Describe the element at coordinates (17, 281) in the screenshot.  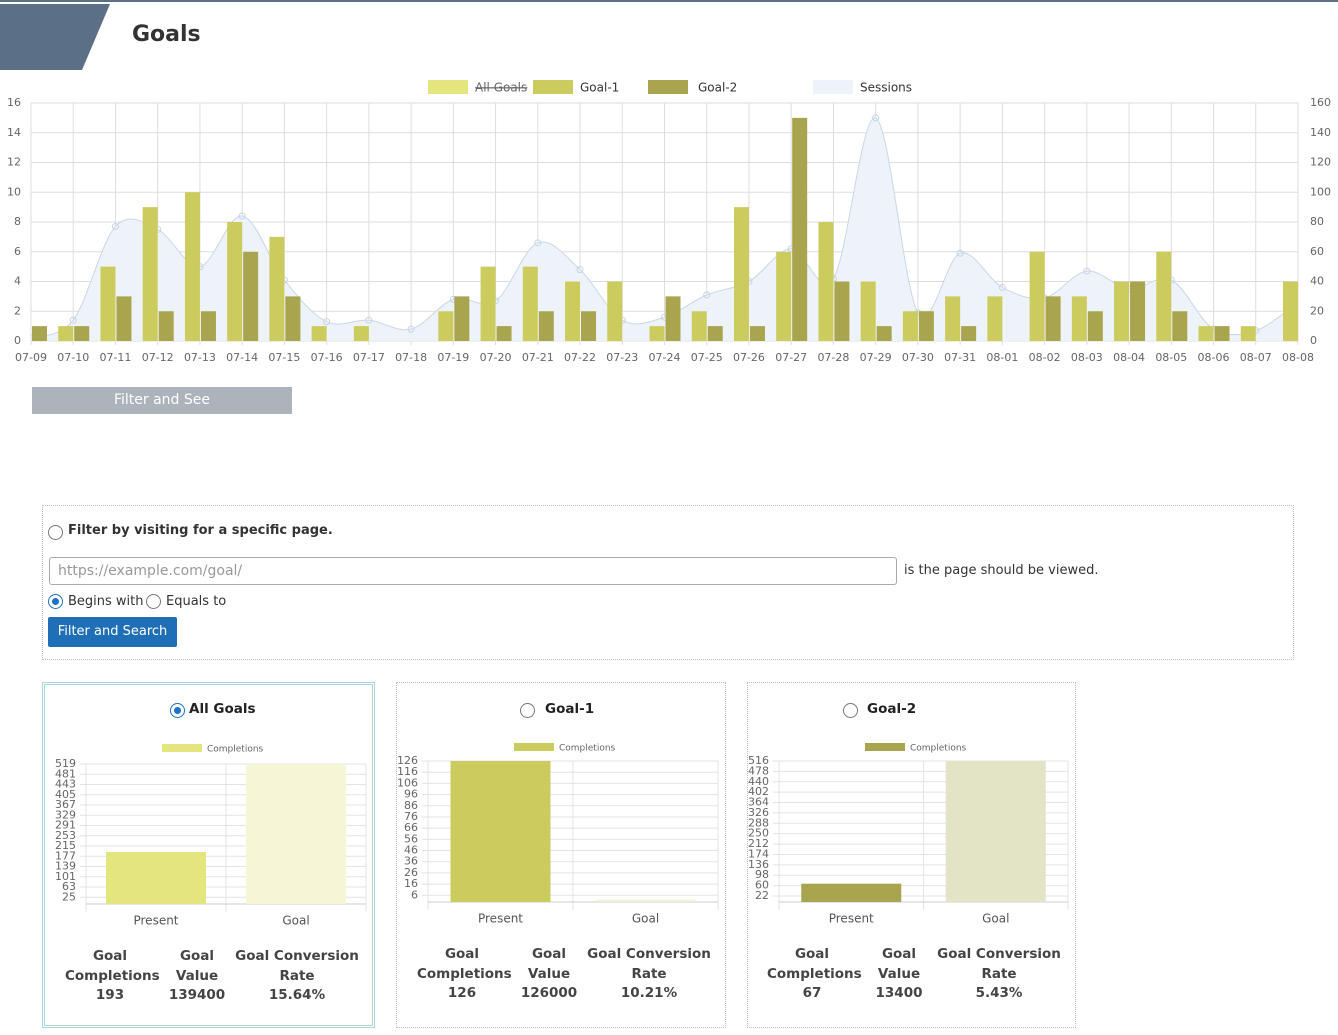
I see `y-tick-label: 4` at that location.